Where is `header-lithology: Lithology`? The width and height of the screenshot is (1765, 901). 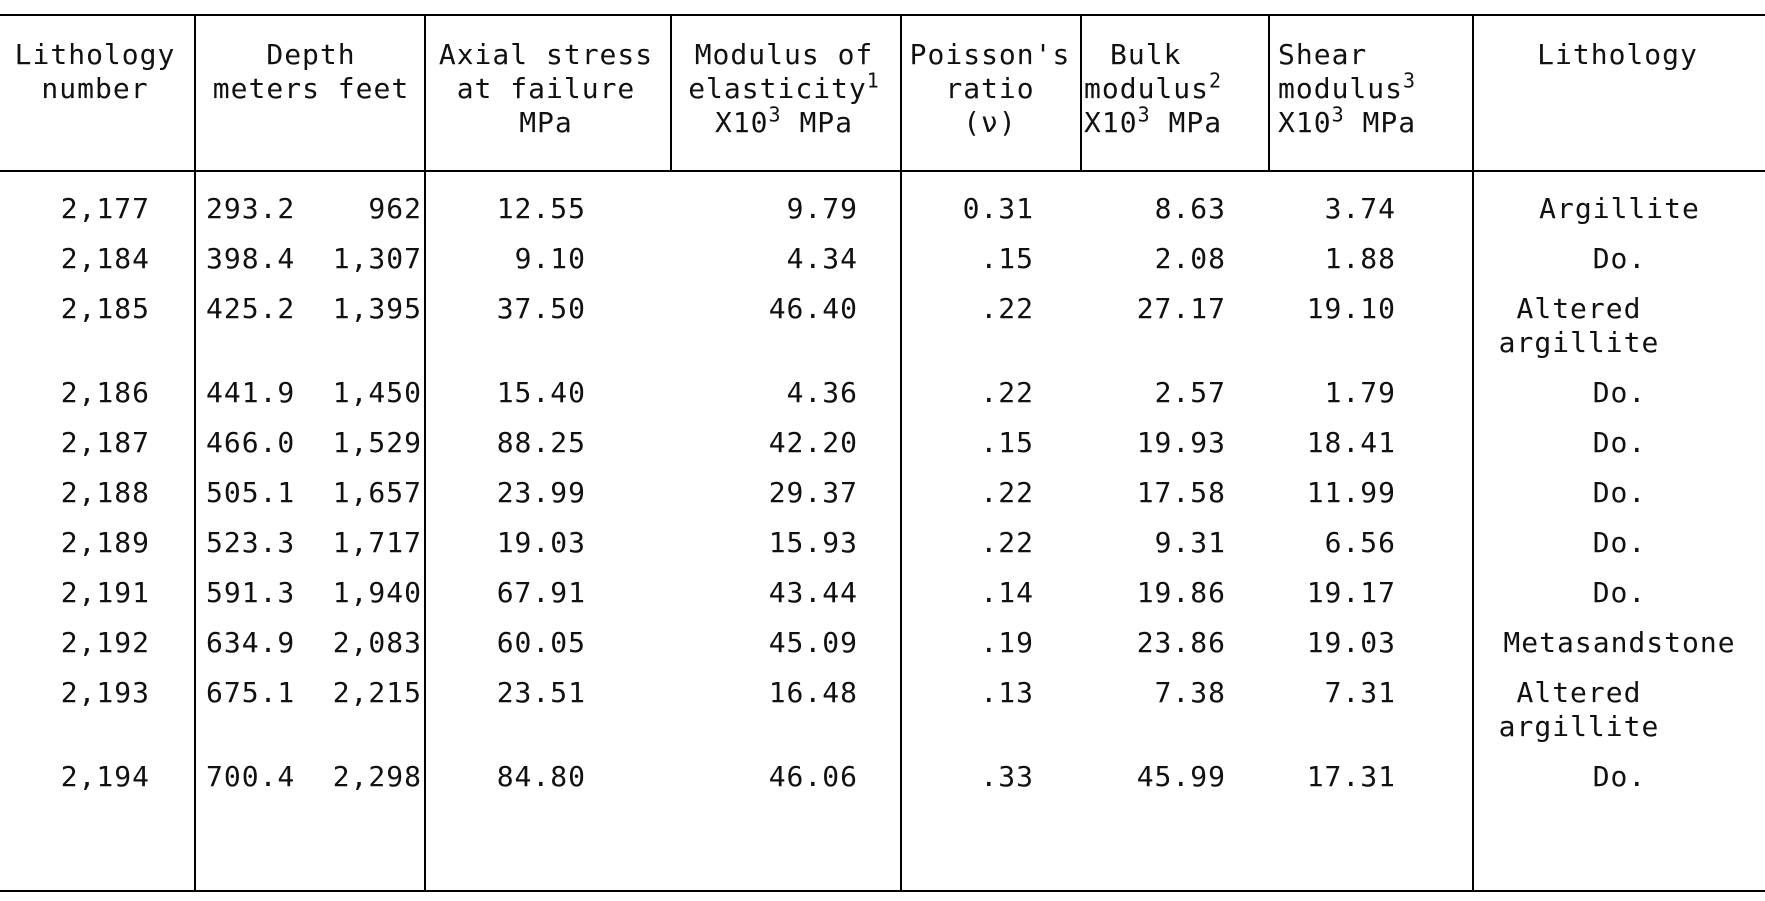 header-lithology: Lithology is located at coordinates (1617, 54).